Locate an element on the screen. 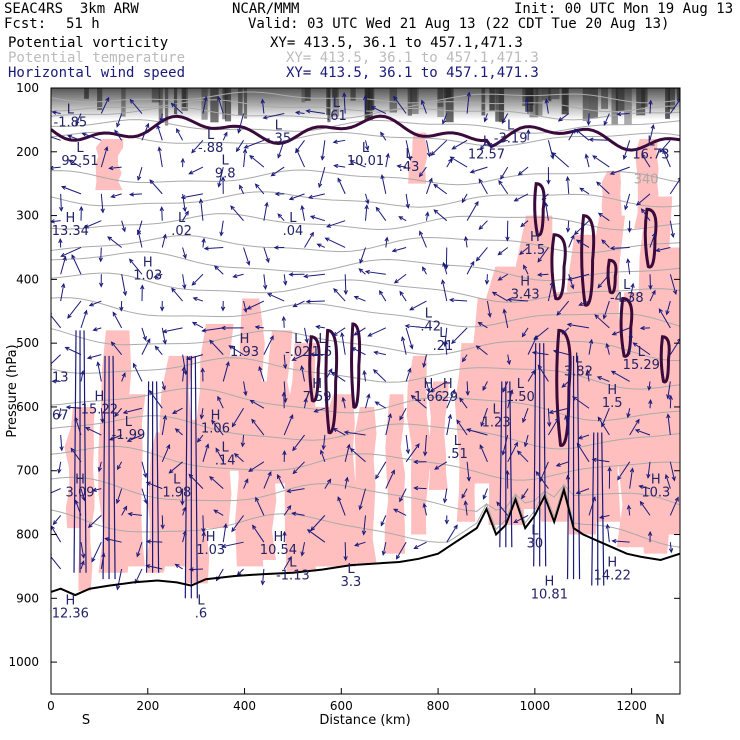 This screenshot has height=740, width=740. y-tick-label: 1000 is located at coordinates (23, 662).